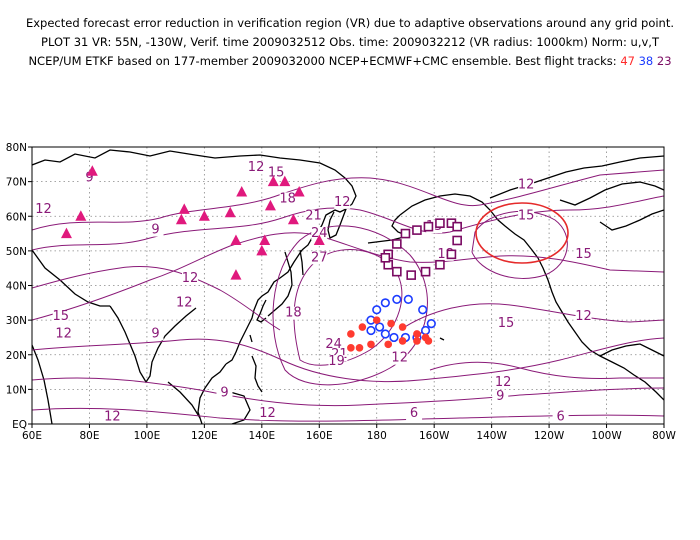 This screenshot has width=700, height=540. Describe the element at coordinates (16, 356) in the screenshot. I see `lat-label: 20N` at that location.